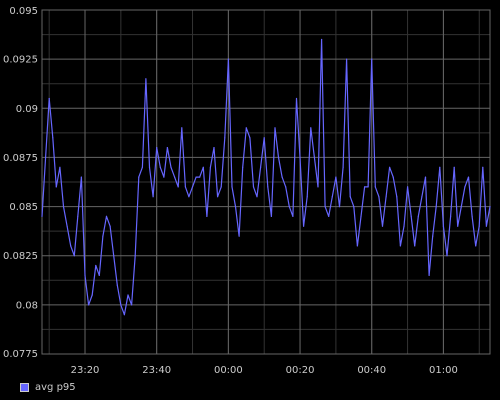 This screenshot has height=400, width=500. I want to click on x-tick-label: 00:20, so click(300, 370).